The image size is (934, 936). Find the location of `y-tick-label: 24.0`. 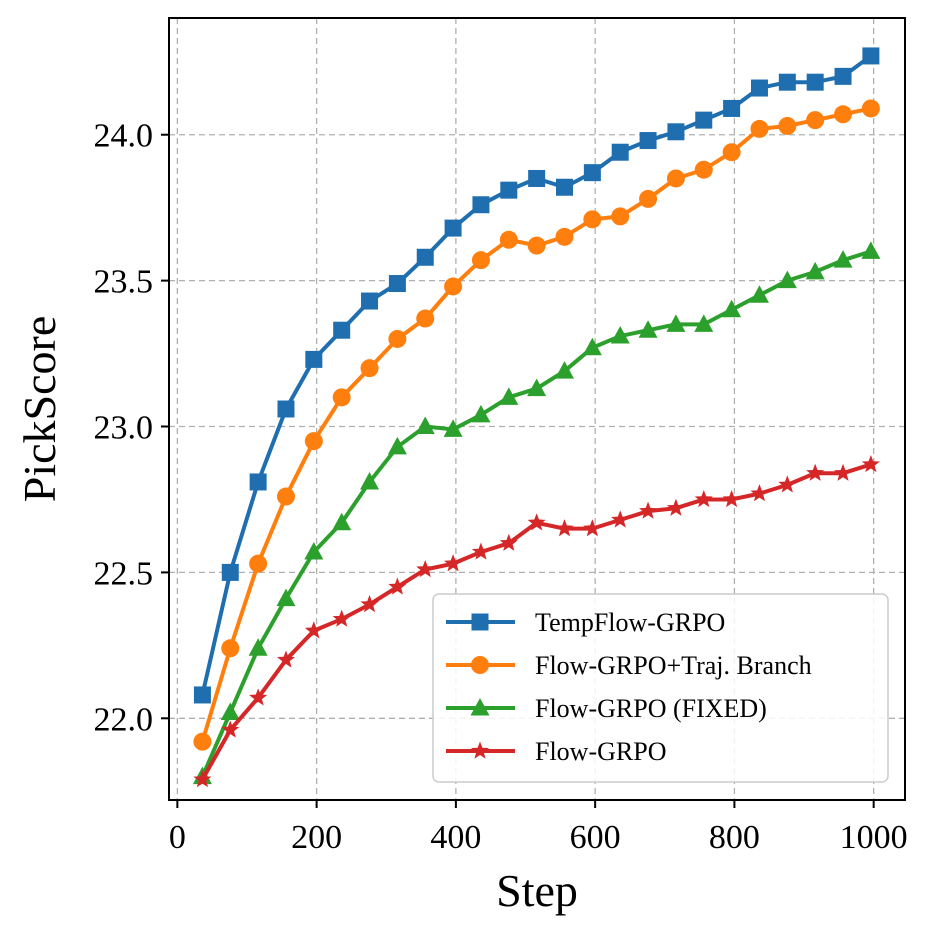

y-tick-label: 24.0 is located at coordinates (124, 136).